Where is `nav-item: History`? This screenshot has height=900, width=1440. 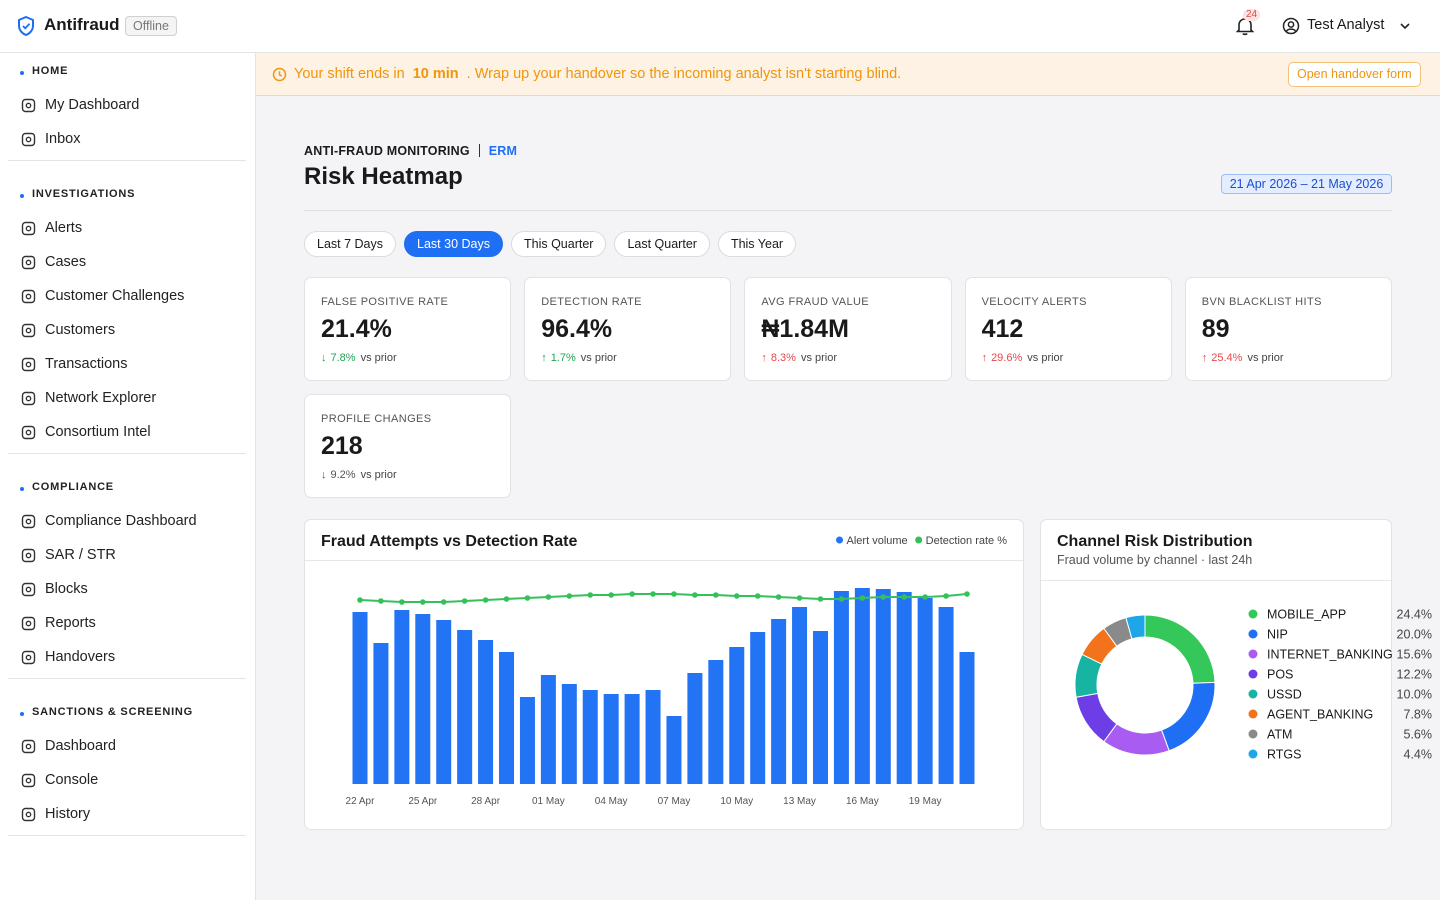
nav-item: History is located at coordinates (127, 814).